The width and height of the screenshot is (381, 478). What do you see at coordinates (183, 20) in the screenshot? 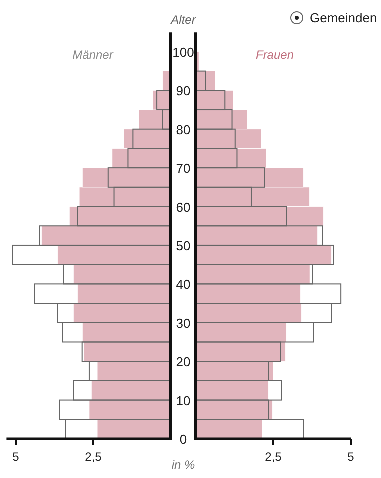
I see `y-axis-title: Alter` at bounding box center [183, 20].